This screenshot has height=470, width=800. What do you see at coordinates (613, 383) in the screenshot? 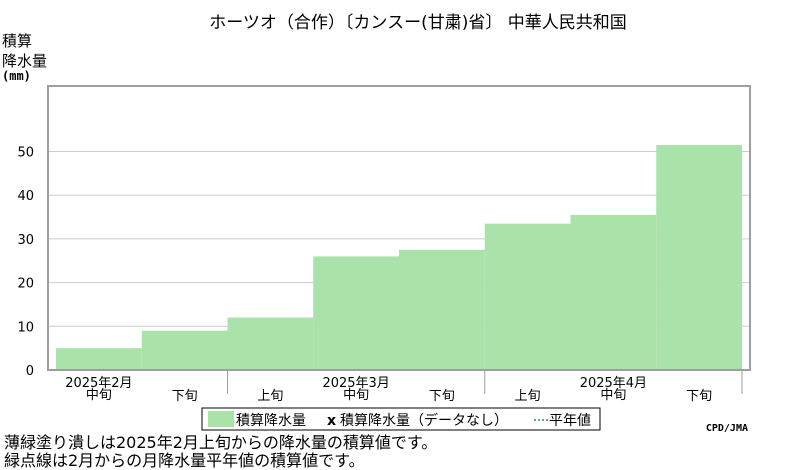
I see `x-group-label: 2025年4月` at bounding box center [613, 383].